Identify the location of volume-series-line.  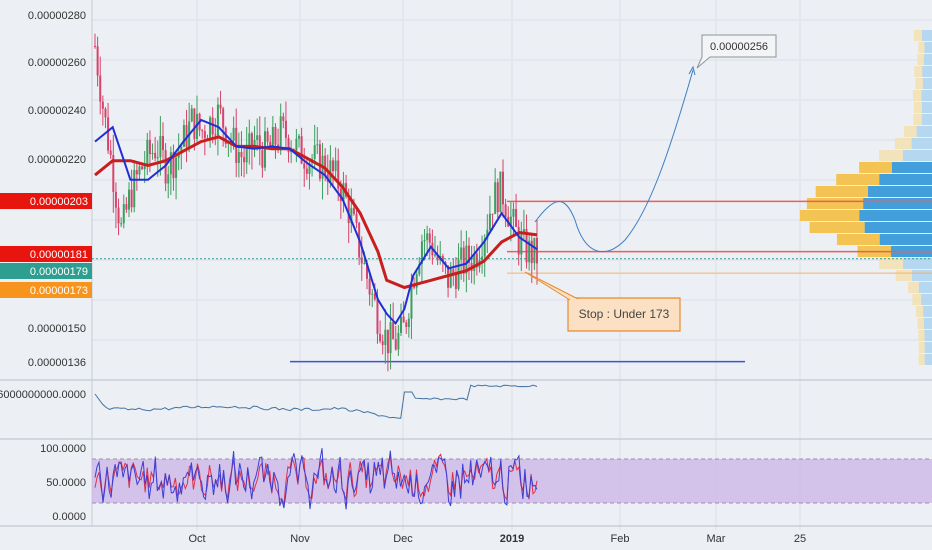
(316, 401).